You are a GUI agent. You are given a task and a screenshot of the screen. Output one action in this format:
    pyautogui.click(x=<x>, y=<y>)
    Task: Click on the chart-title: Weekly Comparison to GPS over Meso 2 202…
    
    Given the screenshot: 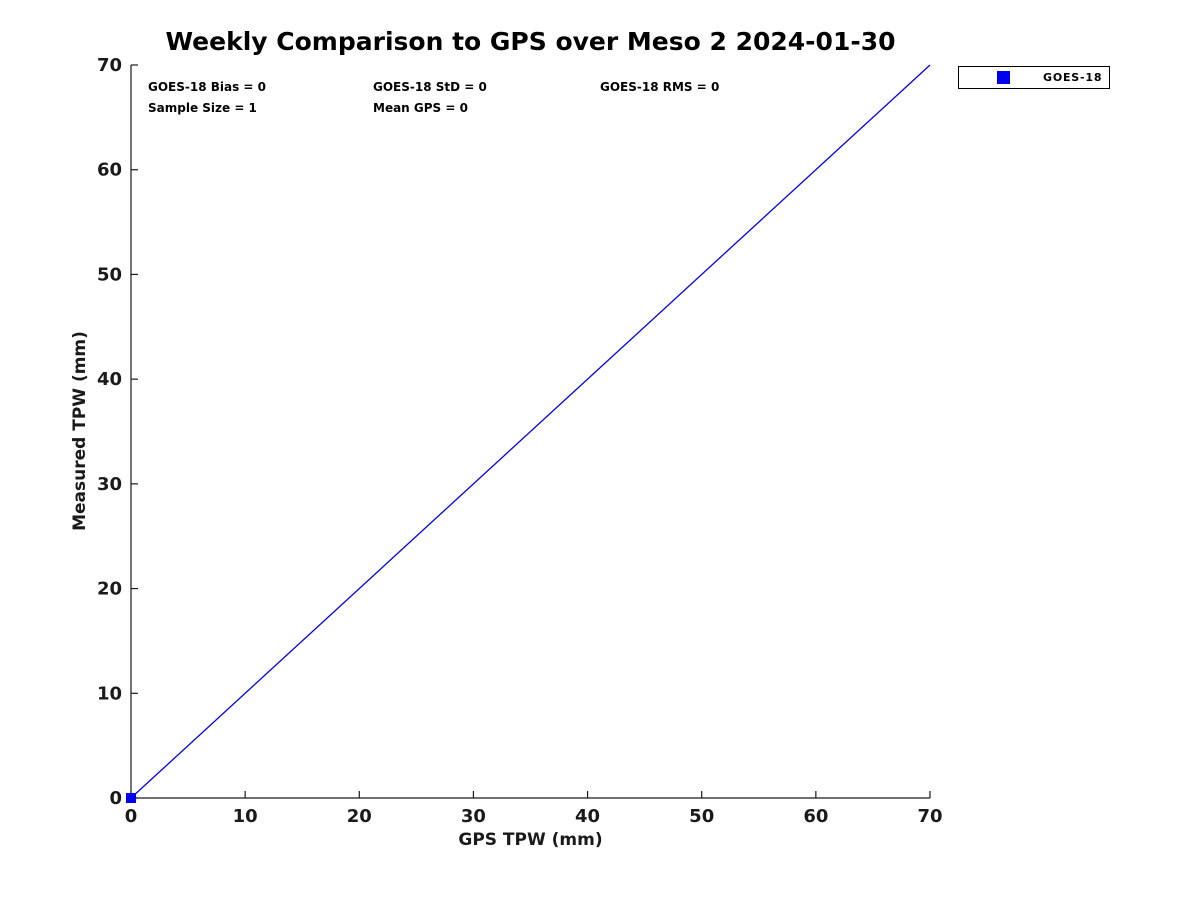 What is the action you would take?
    pyautogui.click(x=530, y=41)
    